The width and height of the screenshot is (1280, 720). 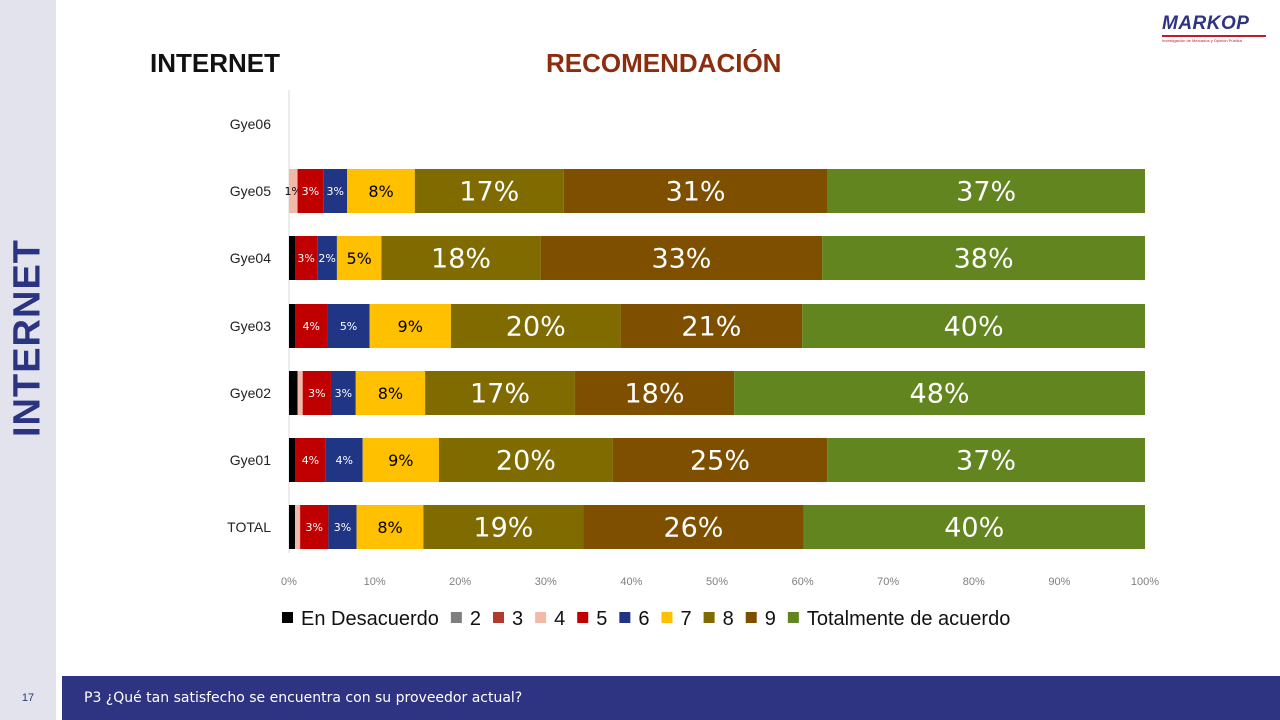 What do you see at coordinates (215, 63) in the screenshot?
I see `section-title: INTERNET` at bounding box center [215, 63].